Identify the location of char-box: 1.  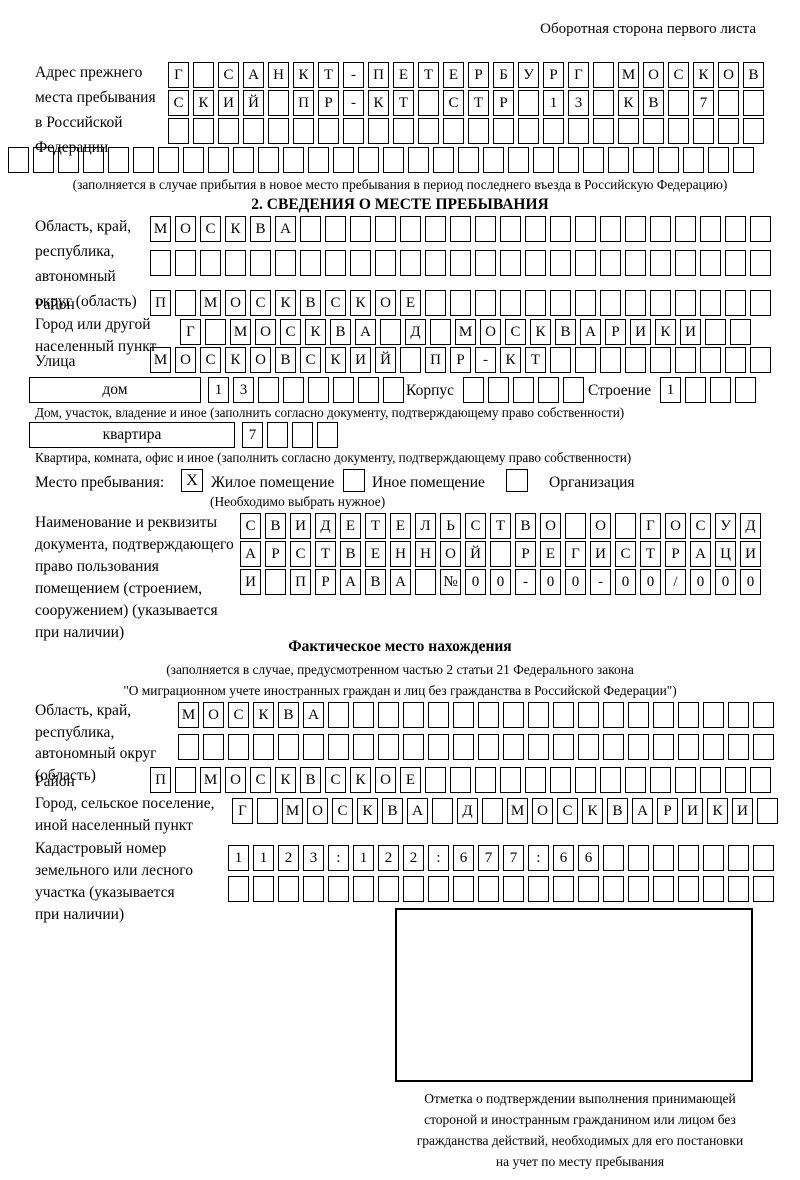
(218, 390).